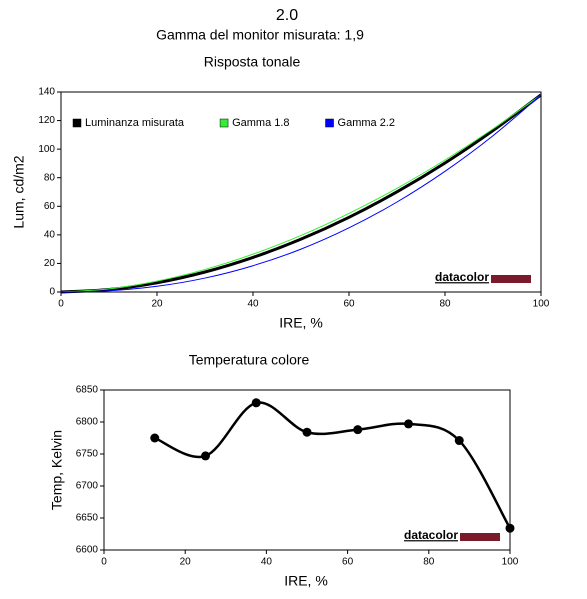  I want to click on y-tick-label: 20, so click(50, 263).